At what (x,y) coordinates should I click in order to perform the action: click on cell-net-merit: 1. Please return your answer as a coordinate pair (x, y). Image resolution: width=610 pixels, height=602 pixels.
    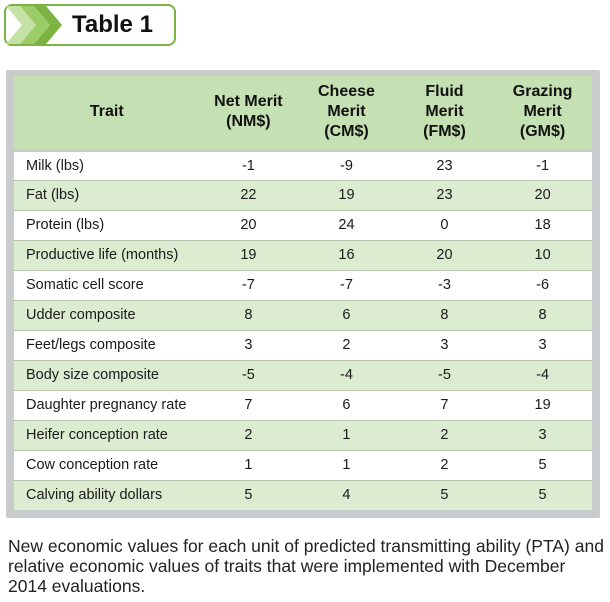
    Looking at the image, I should click on (248, 464).